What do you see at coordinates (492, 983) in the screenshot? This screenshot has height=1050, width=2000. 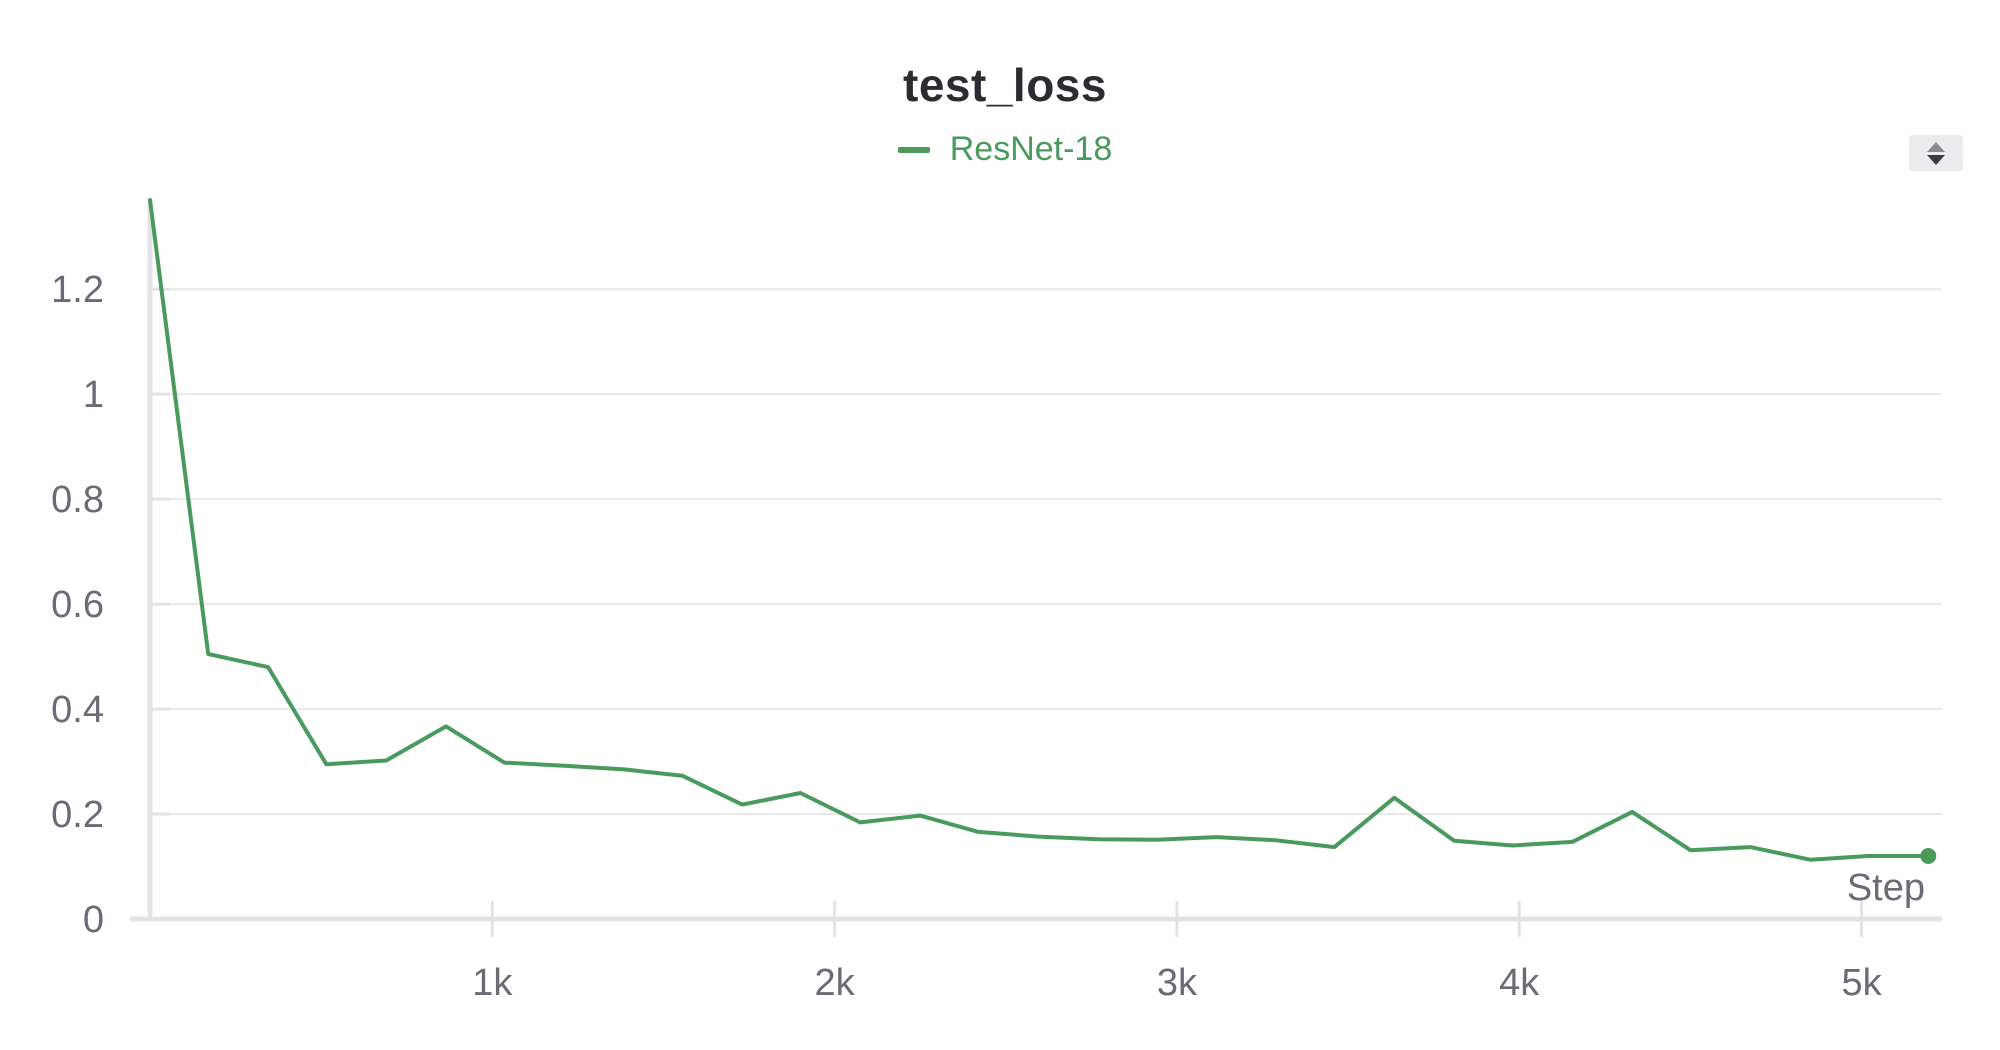 I see `x-tick-label: 1k` at bounding box center [492, 983].